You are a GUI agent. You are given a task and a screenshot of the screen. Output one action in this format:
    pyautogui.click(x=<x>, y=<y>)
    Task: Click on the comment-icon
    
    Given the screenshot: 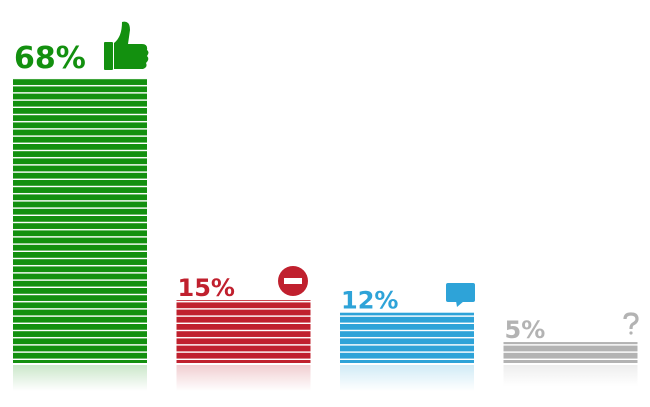 What is the action you would take?
    pyautogui.click(x=460, y=295)
    